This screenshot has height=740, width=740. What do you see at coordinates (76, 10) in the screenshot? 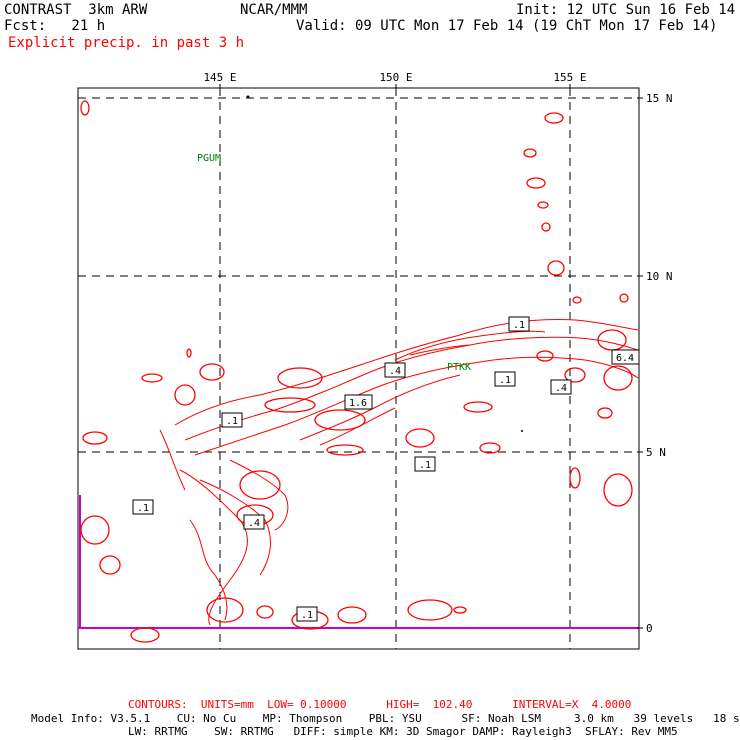
I see `model-title: CONTRAST 3km ARW` at bounding box center [76, 10].